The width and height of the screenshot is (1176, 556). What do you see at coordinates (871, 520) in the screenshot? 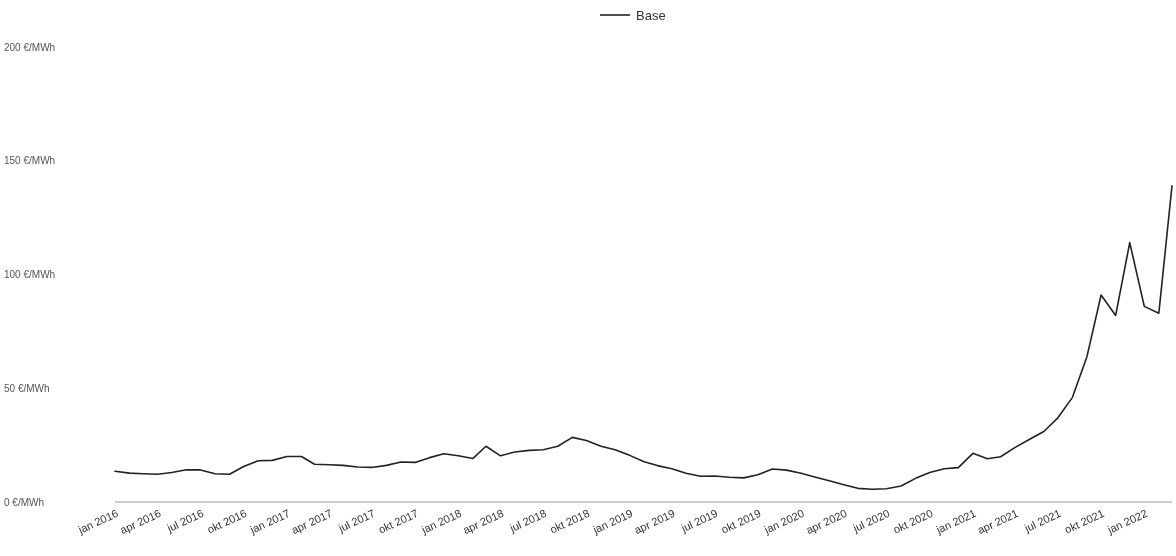
I see `x-tick-label: jul 2020` at bounding box center [871, 520].